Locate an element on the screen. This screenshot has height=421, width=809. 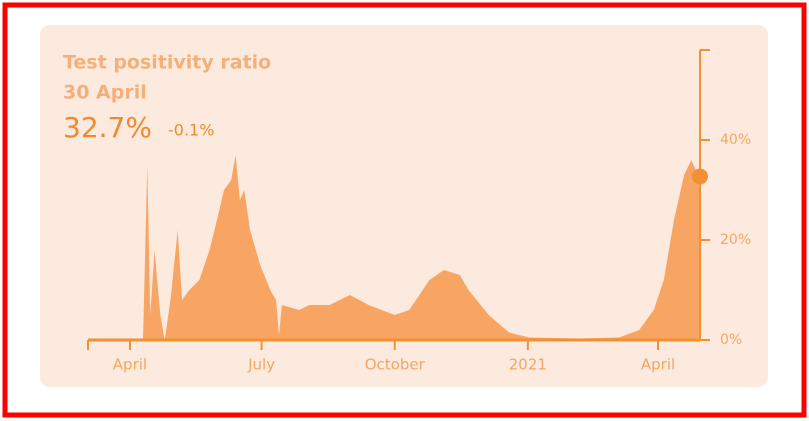
y-tick-label: 0% is located at coordinates (731, 340).